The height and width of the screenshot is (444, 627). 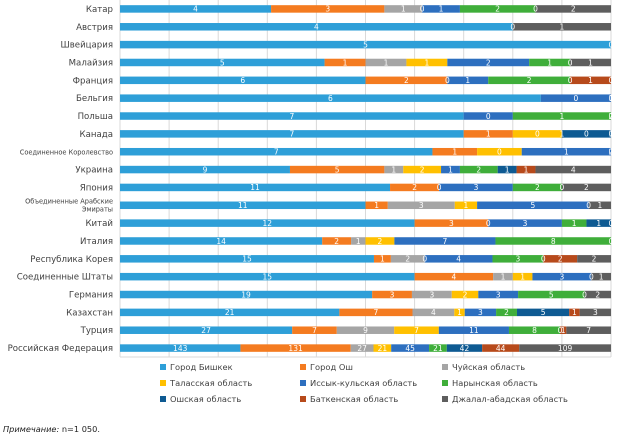 I want to click on data-label: 44, so click(x=501, y=348).